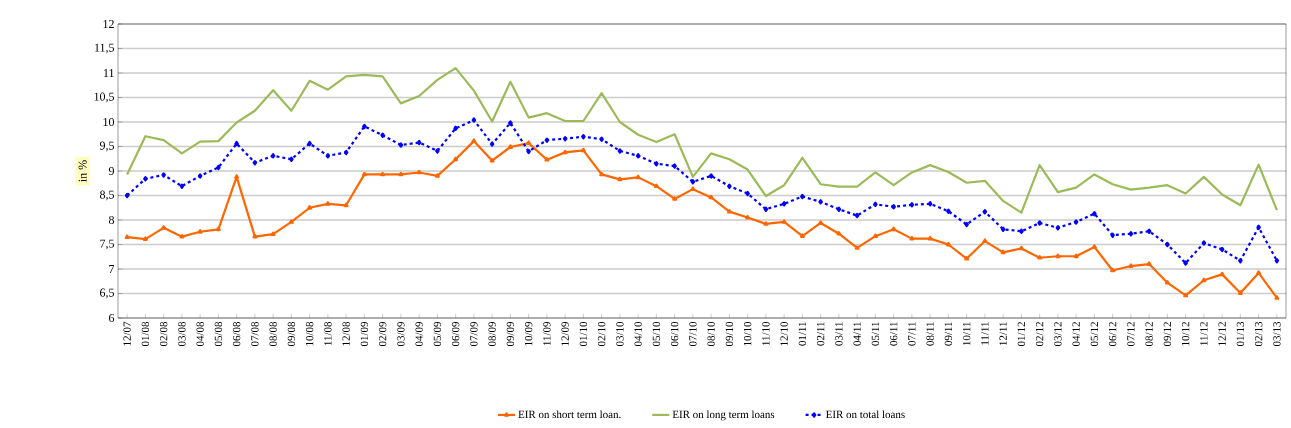 This screenshot has height=428, width=1291. Describe the element at coordinates (510, 334) in the screenshot. I see `x-tick-label: 09/09` at that location.